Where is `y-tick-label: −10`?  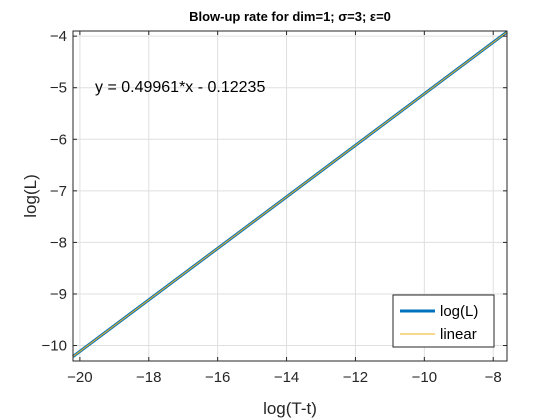
y-tick-label: −10 is located at coordinates (54, 346).